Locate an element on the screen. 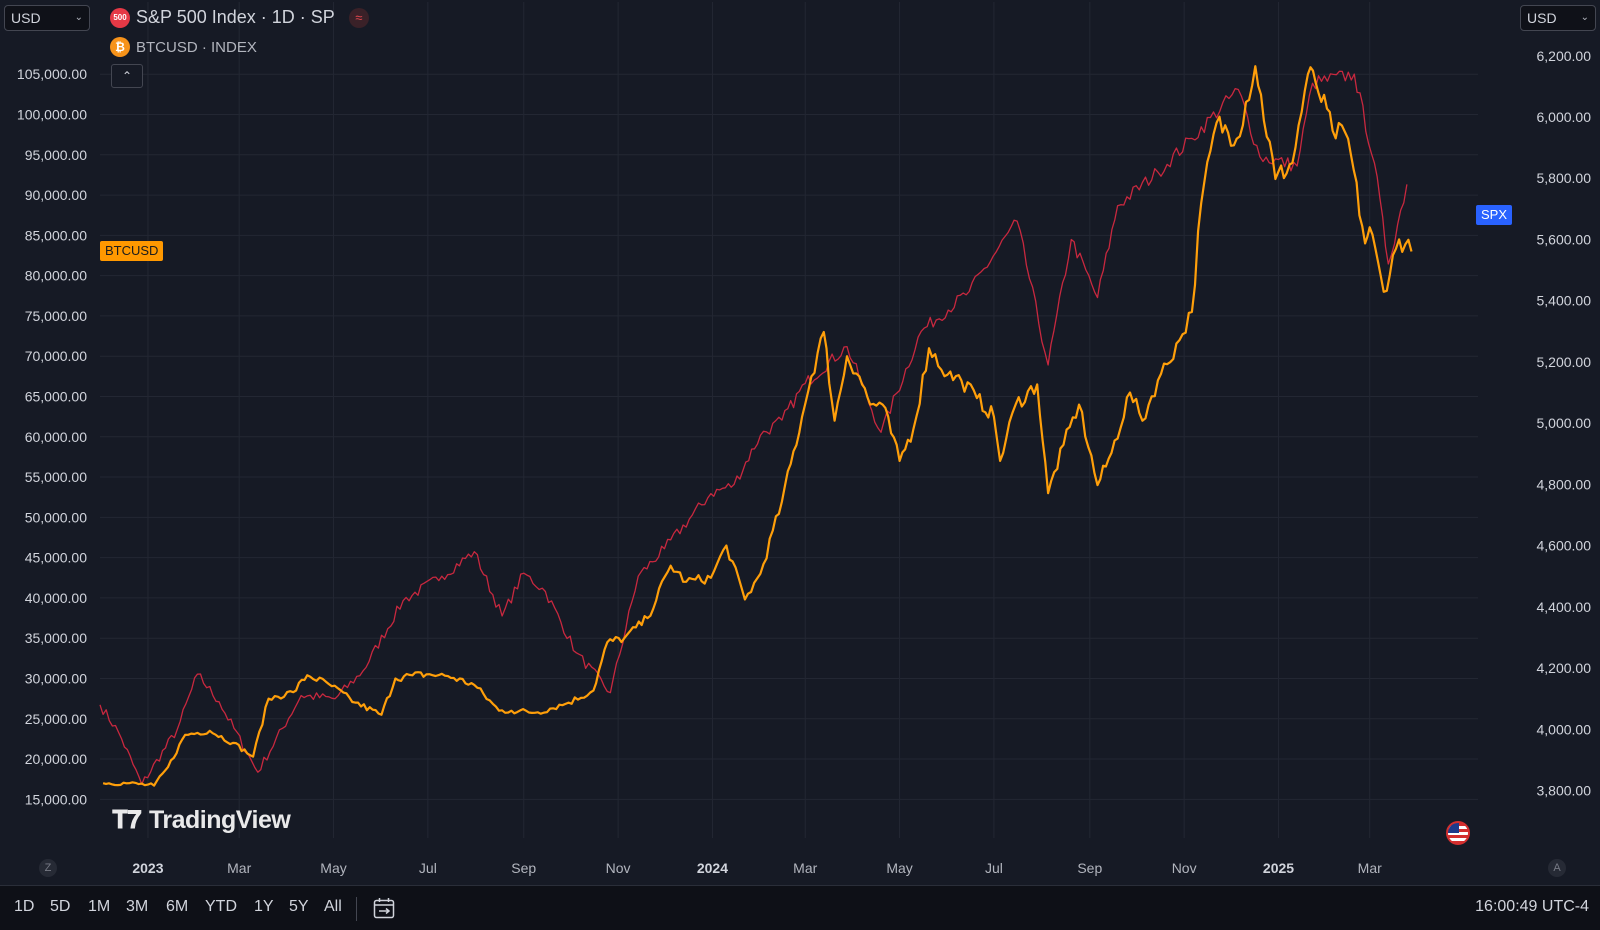  zoom-toggle-button: Z is located at coordinates (48, 868).